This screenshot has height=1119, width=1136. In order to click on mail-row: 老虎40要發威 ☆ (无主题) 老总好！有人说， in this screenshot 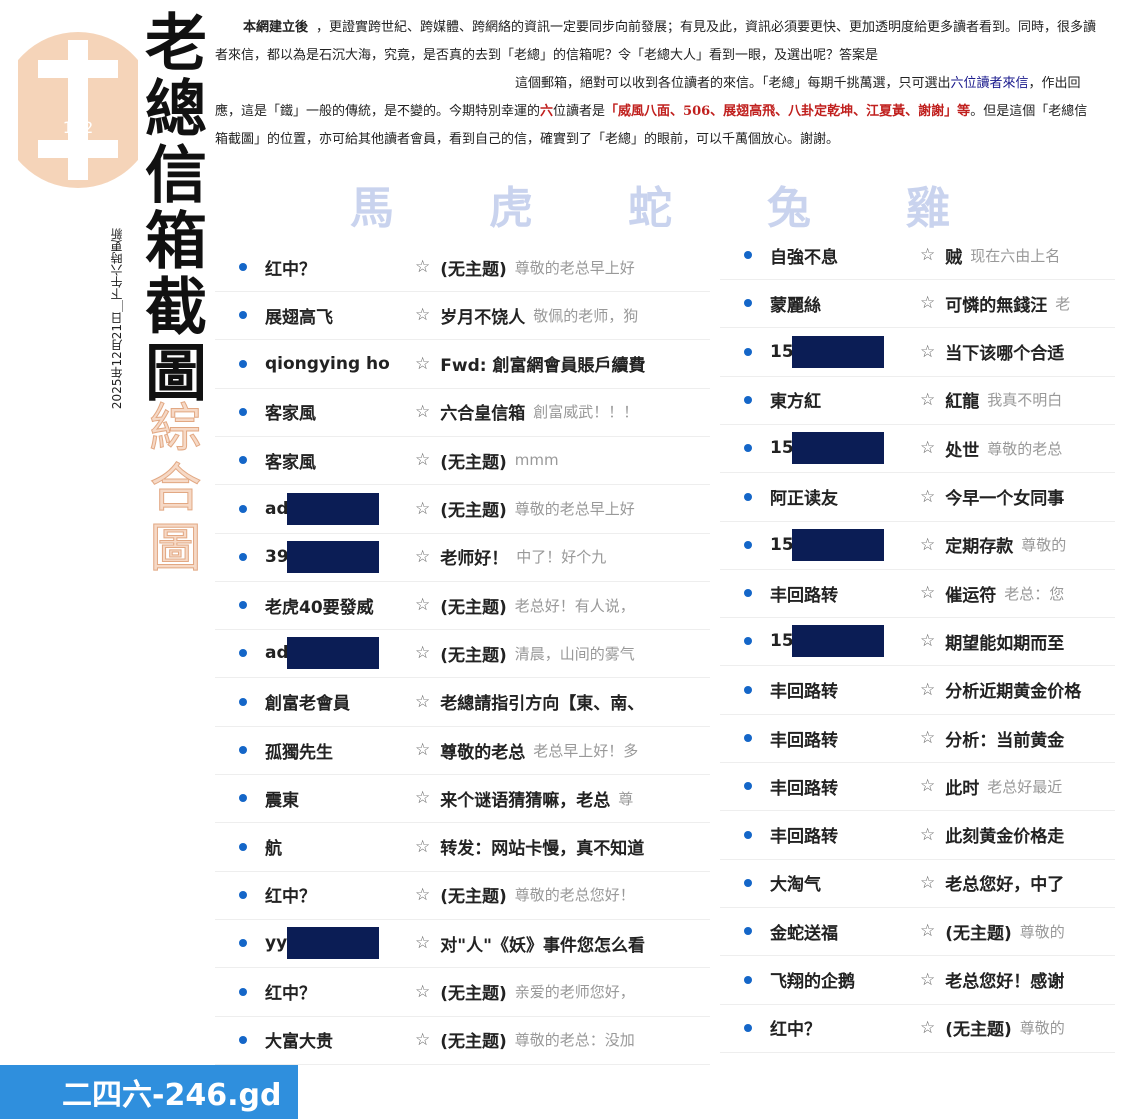, I will do `click(462, 606)`.